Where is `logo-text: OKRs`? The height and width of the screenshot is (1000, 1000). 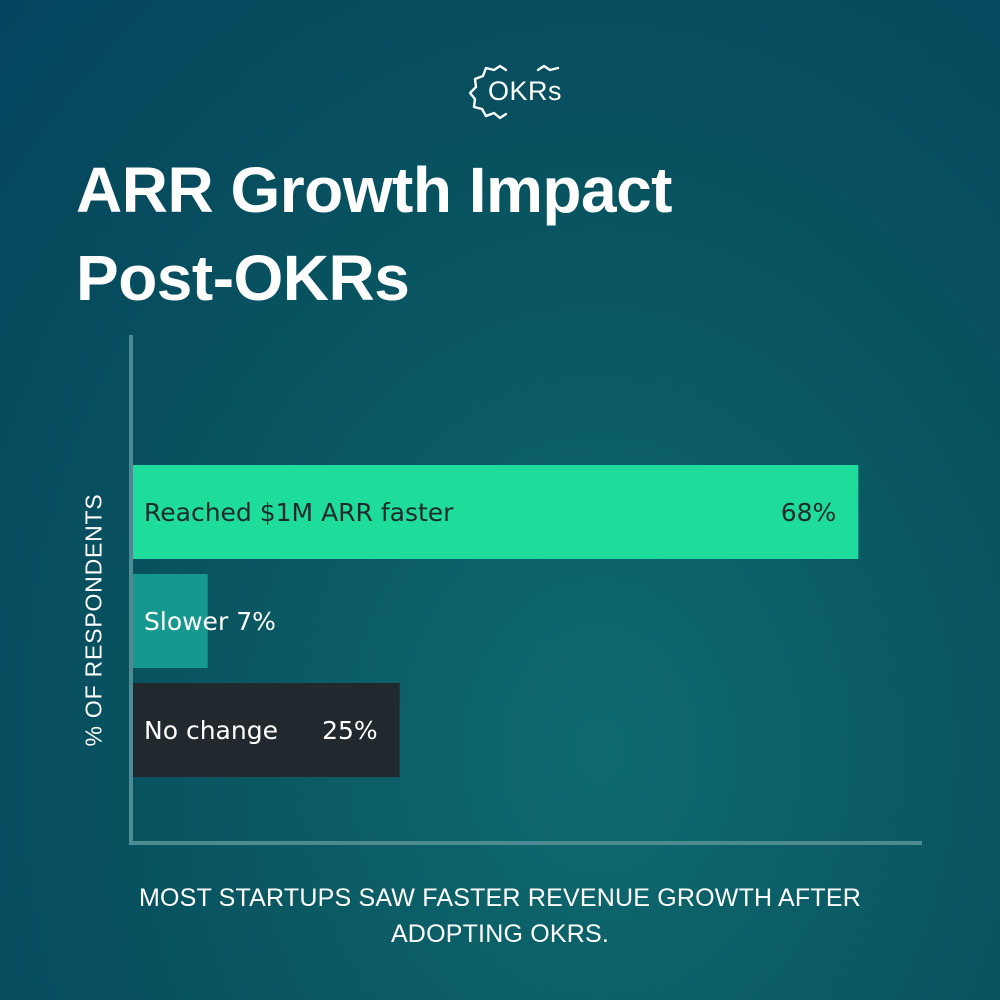 logo-text: OKRs is located at coordinates (525, 91).